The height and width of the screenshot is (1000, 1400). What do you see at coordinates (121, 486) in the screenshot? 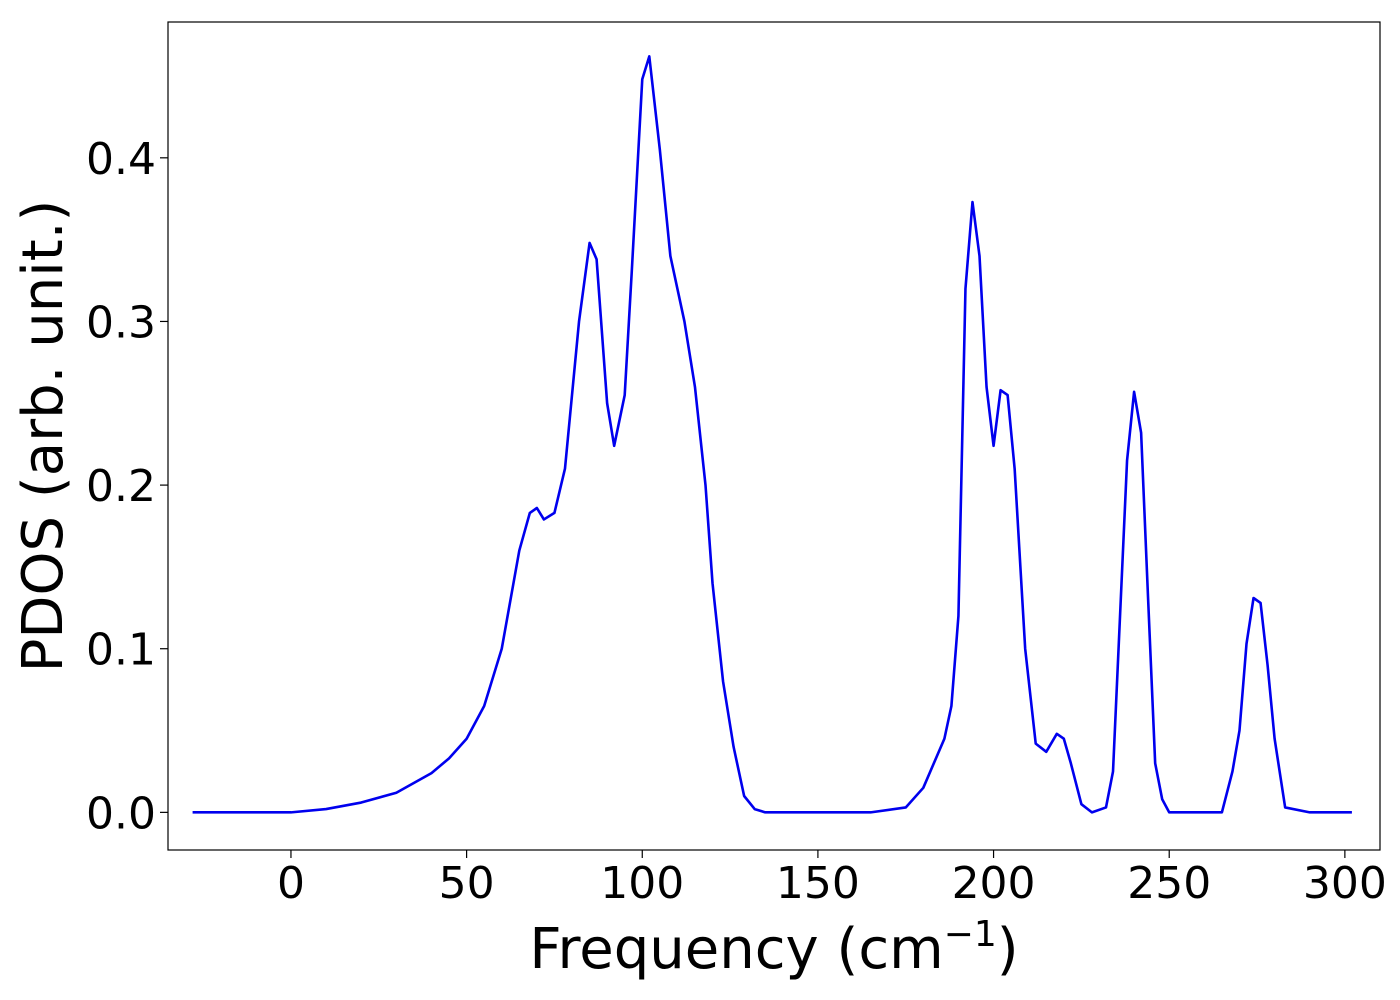
I see `y-tick-label: 0.2` at bounding box center [121, 486].